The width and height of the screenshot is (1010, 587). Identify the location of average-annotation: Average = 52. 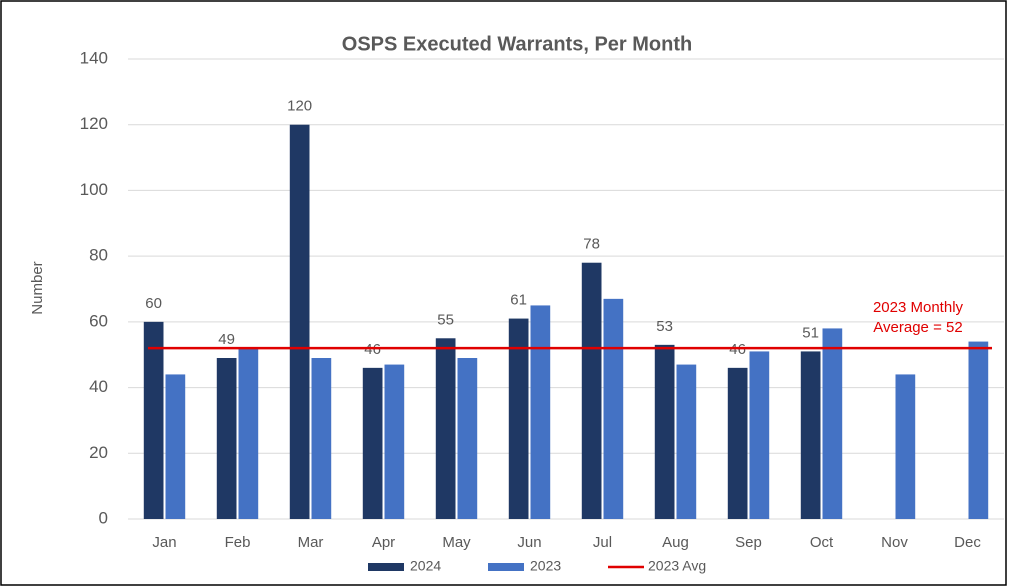
(917, 327).